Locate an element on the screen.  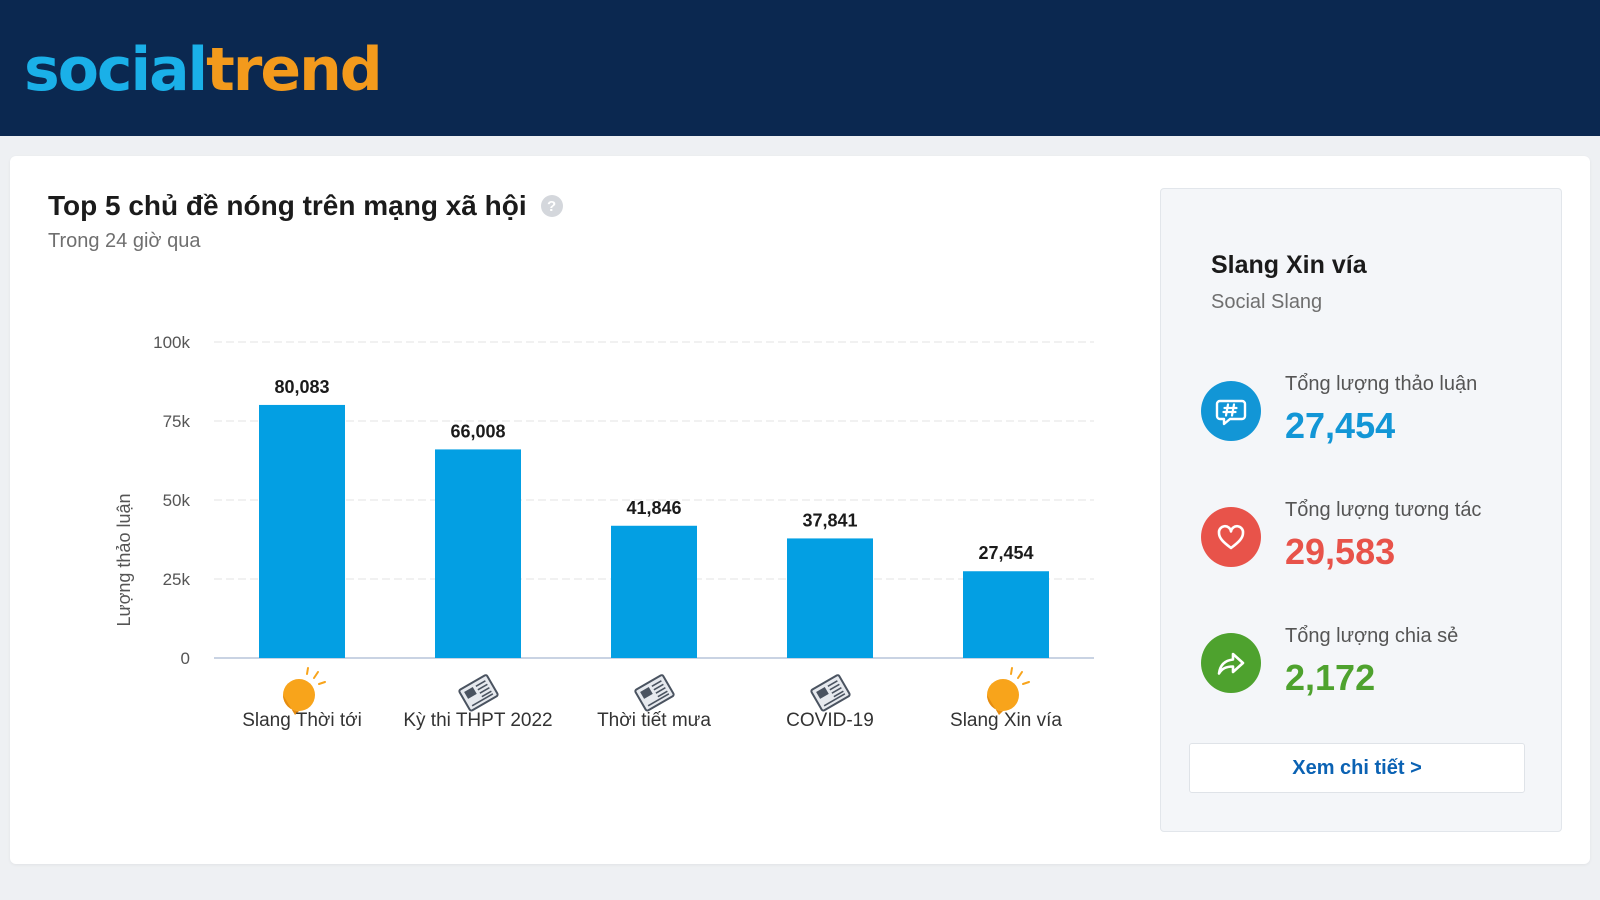
bar-value-label: 41,846 is located at coordinates (653, 508).